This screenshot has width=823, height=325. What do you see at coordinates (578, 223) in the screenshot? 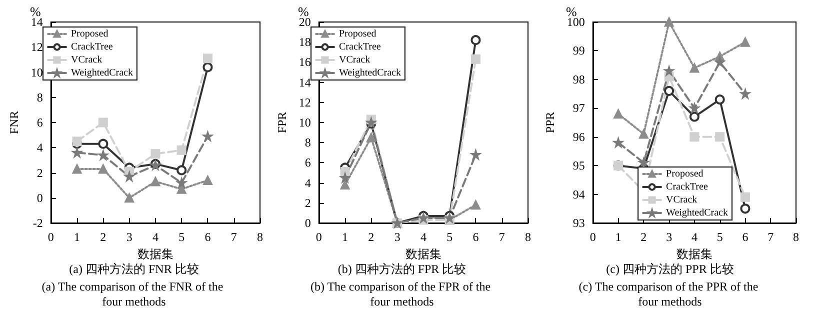
I see `y-tick-label: 93` at bounding box center [578, 223].